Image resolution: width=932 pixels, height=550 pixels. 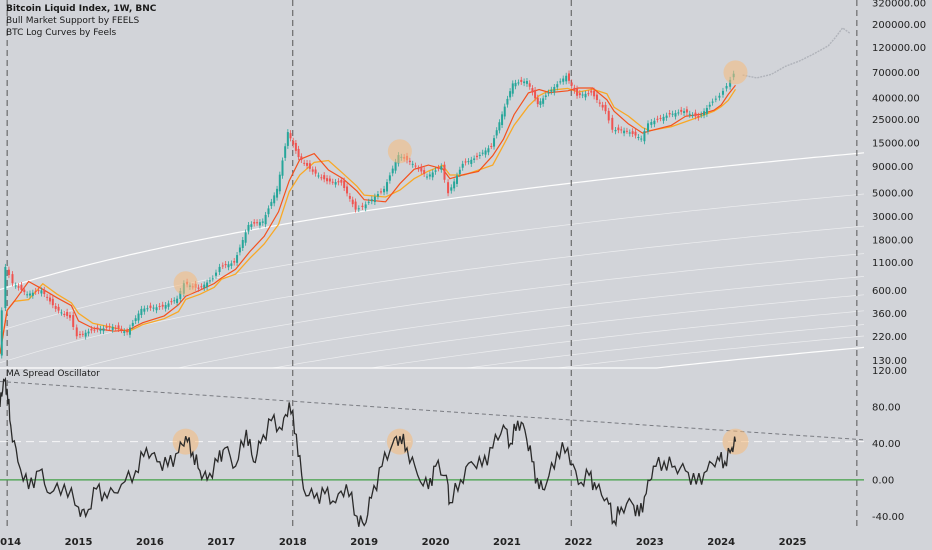 I want to click on price-y-tick: 25000.00, so click(x=896, y=120).